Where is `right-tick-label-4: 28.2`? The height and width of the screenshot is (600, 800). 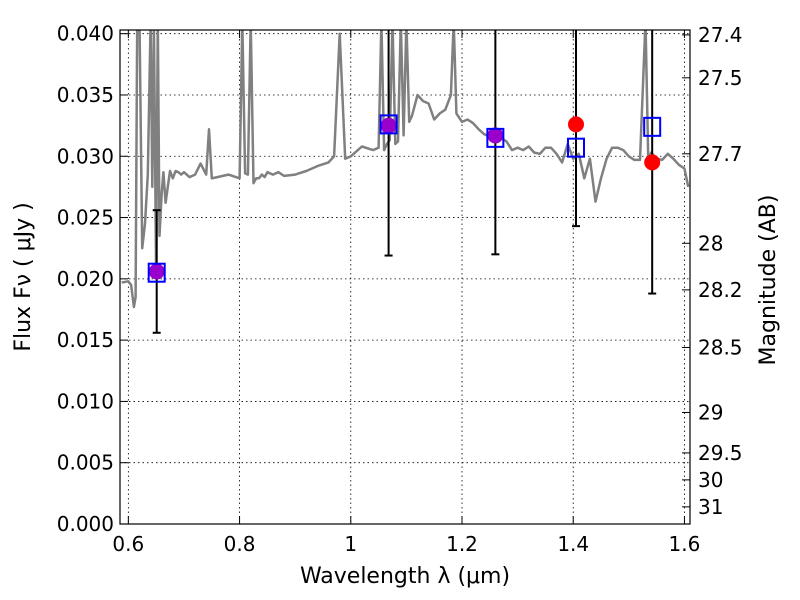 right-tick-label-4: 28.2 is located at coordinates (720, 290).